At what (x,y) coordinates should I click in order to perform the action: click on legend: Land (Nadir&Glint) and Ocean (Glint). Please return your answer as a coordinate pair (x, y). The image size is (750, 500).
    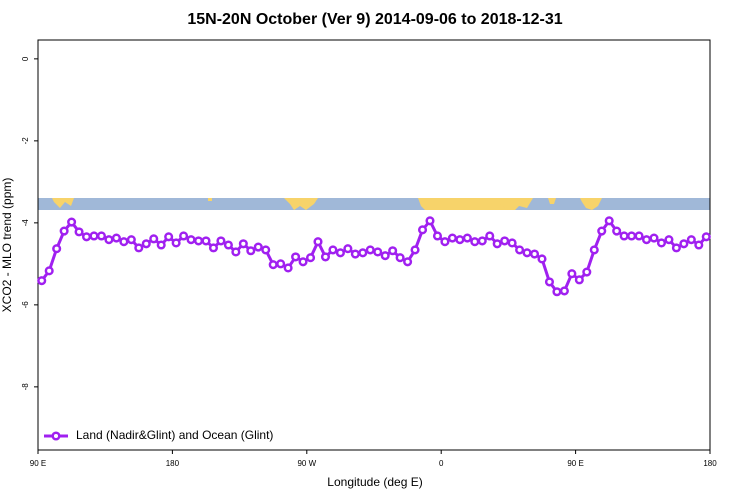
    Looking at the image, I should click on (158, 435).